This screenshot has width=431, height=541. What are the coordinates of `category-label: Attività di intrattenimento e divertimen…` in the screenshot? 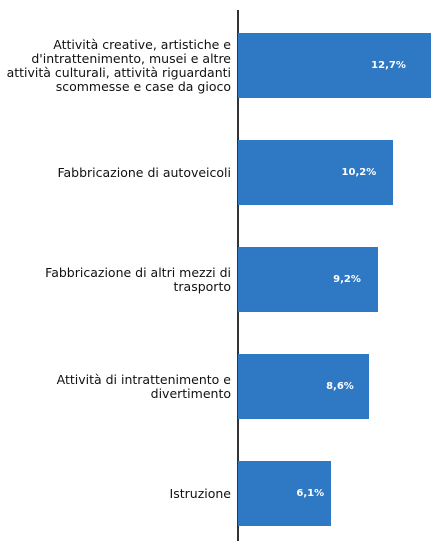 It's located at (143, 386).